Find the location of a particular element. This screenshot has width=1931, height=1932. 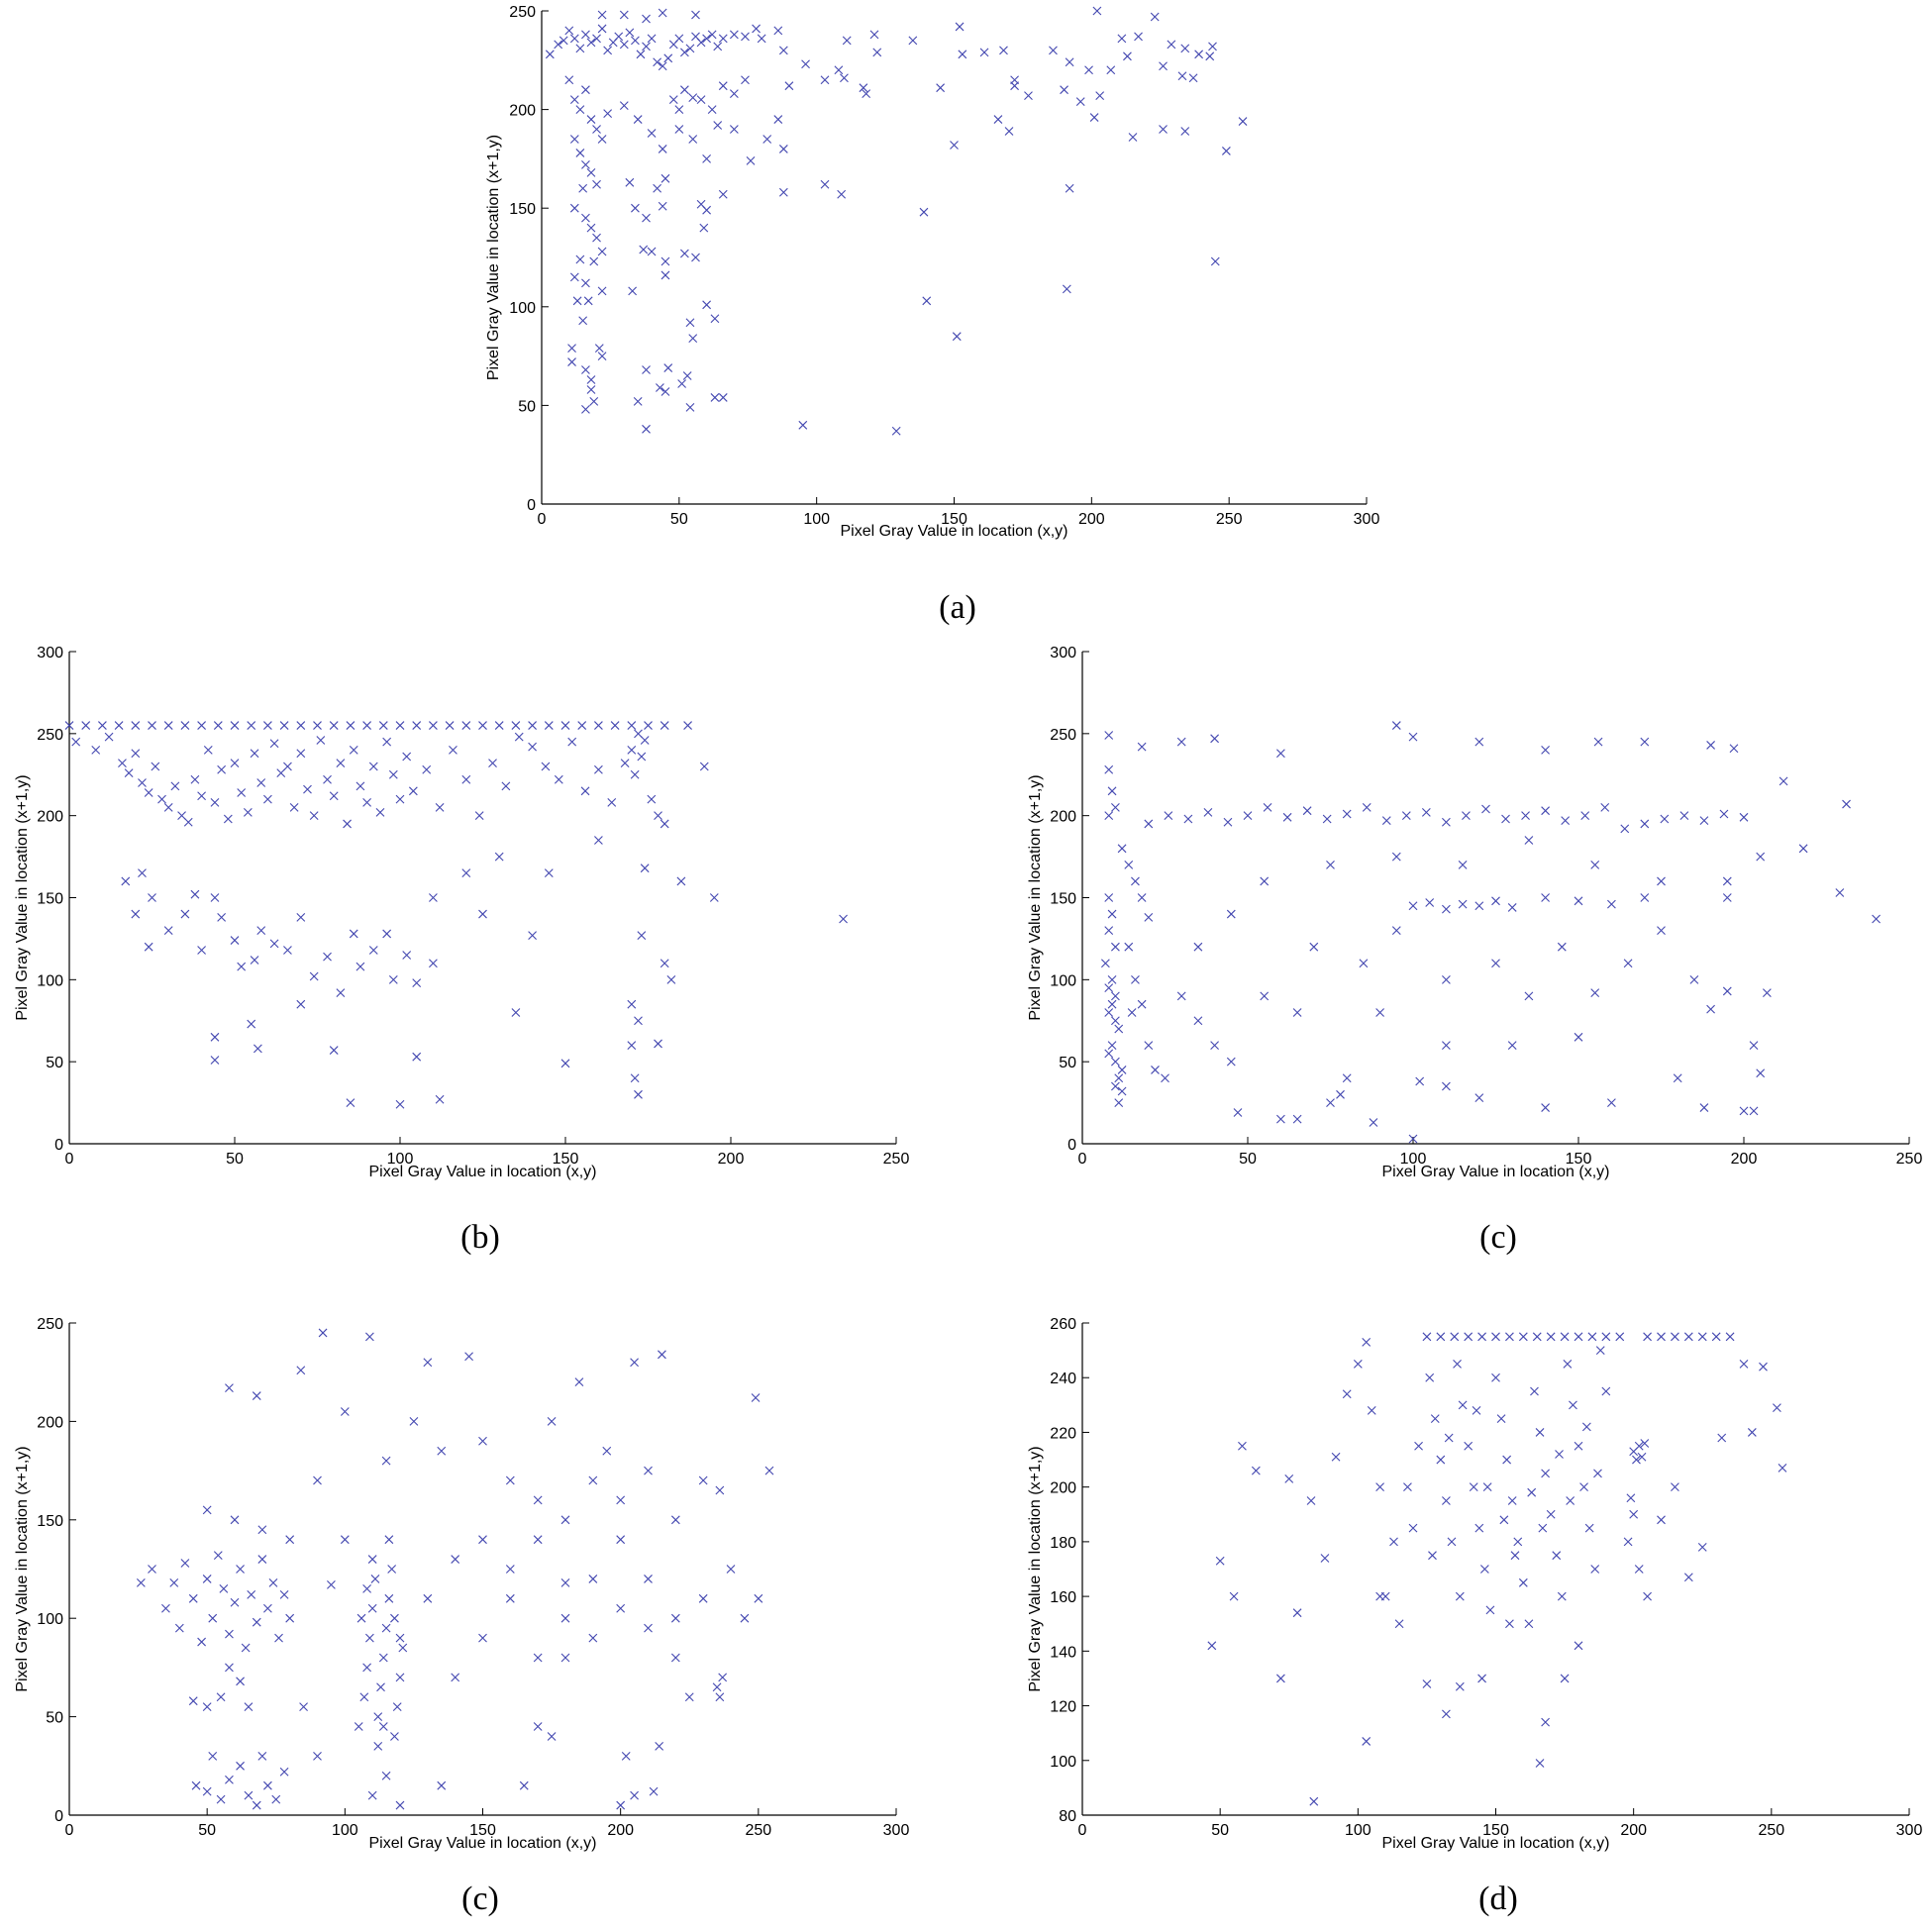

panel-caption: (a) is located at coordinates (957, 607).